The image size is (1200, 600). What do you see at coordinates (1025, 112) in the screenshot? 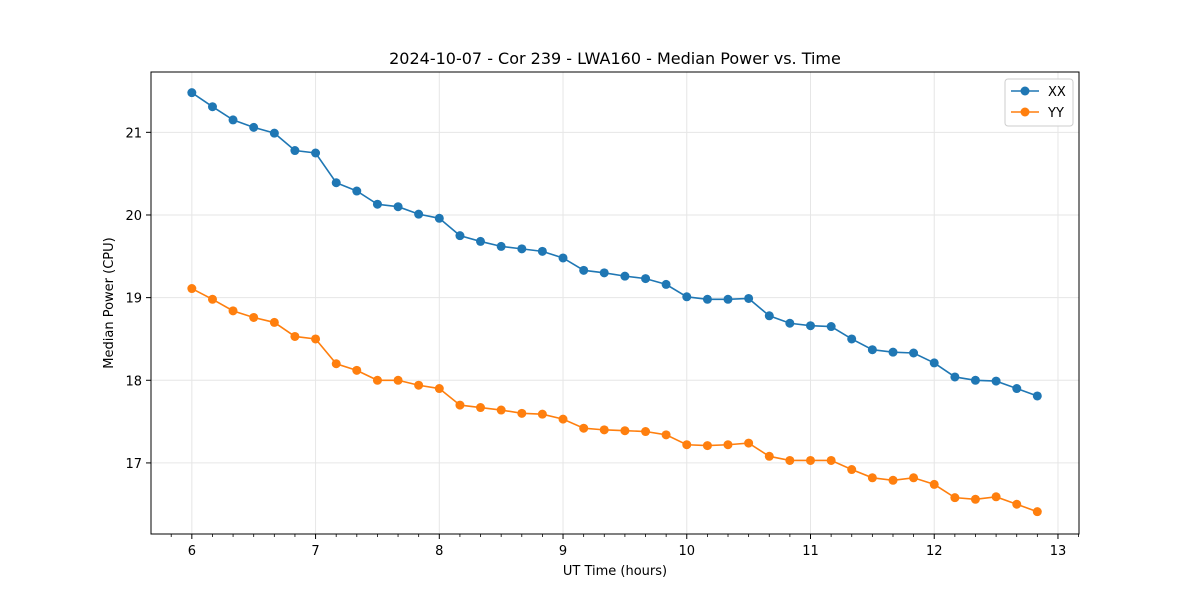
I see `legend-marker-yy` at bounding box center [1025, 112].